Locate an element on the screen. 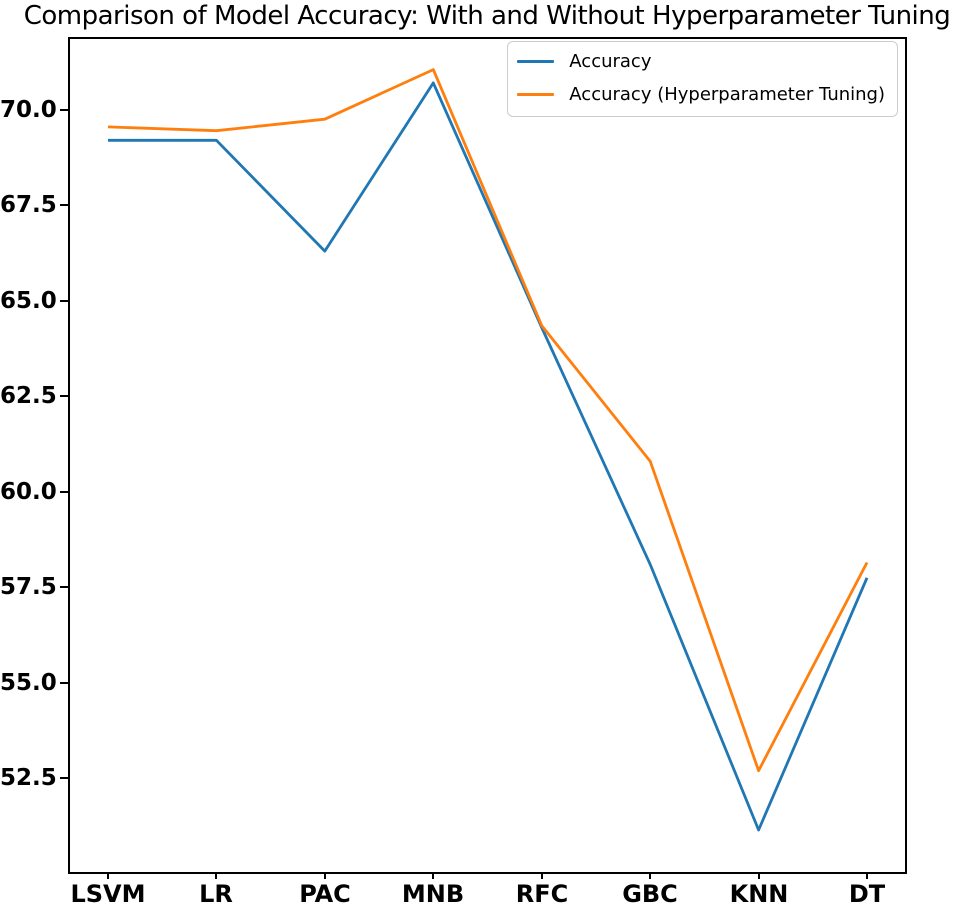 This screenshot has width=974, height=906. y-tick-label: 70.0 is located at coordinates (28, 110).